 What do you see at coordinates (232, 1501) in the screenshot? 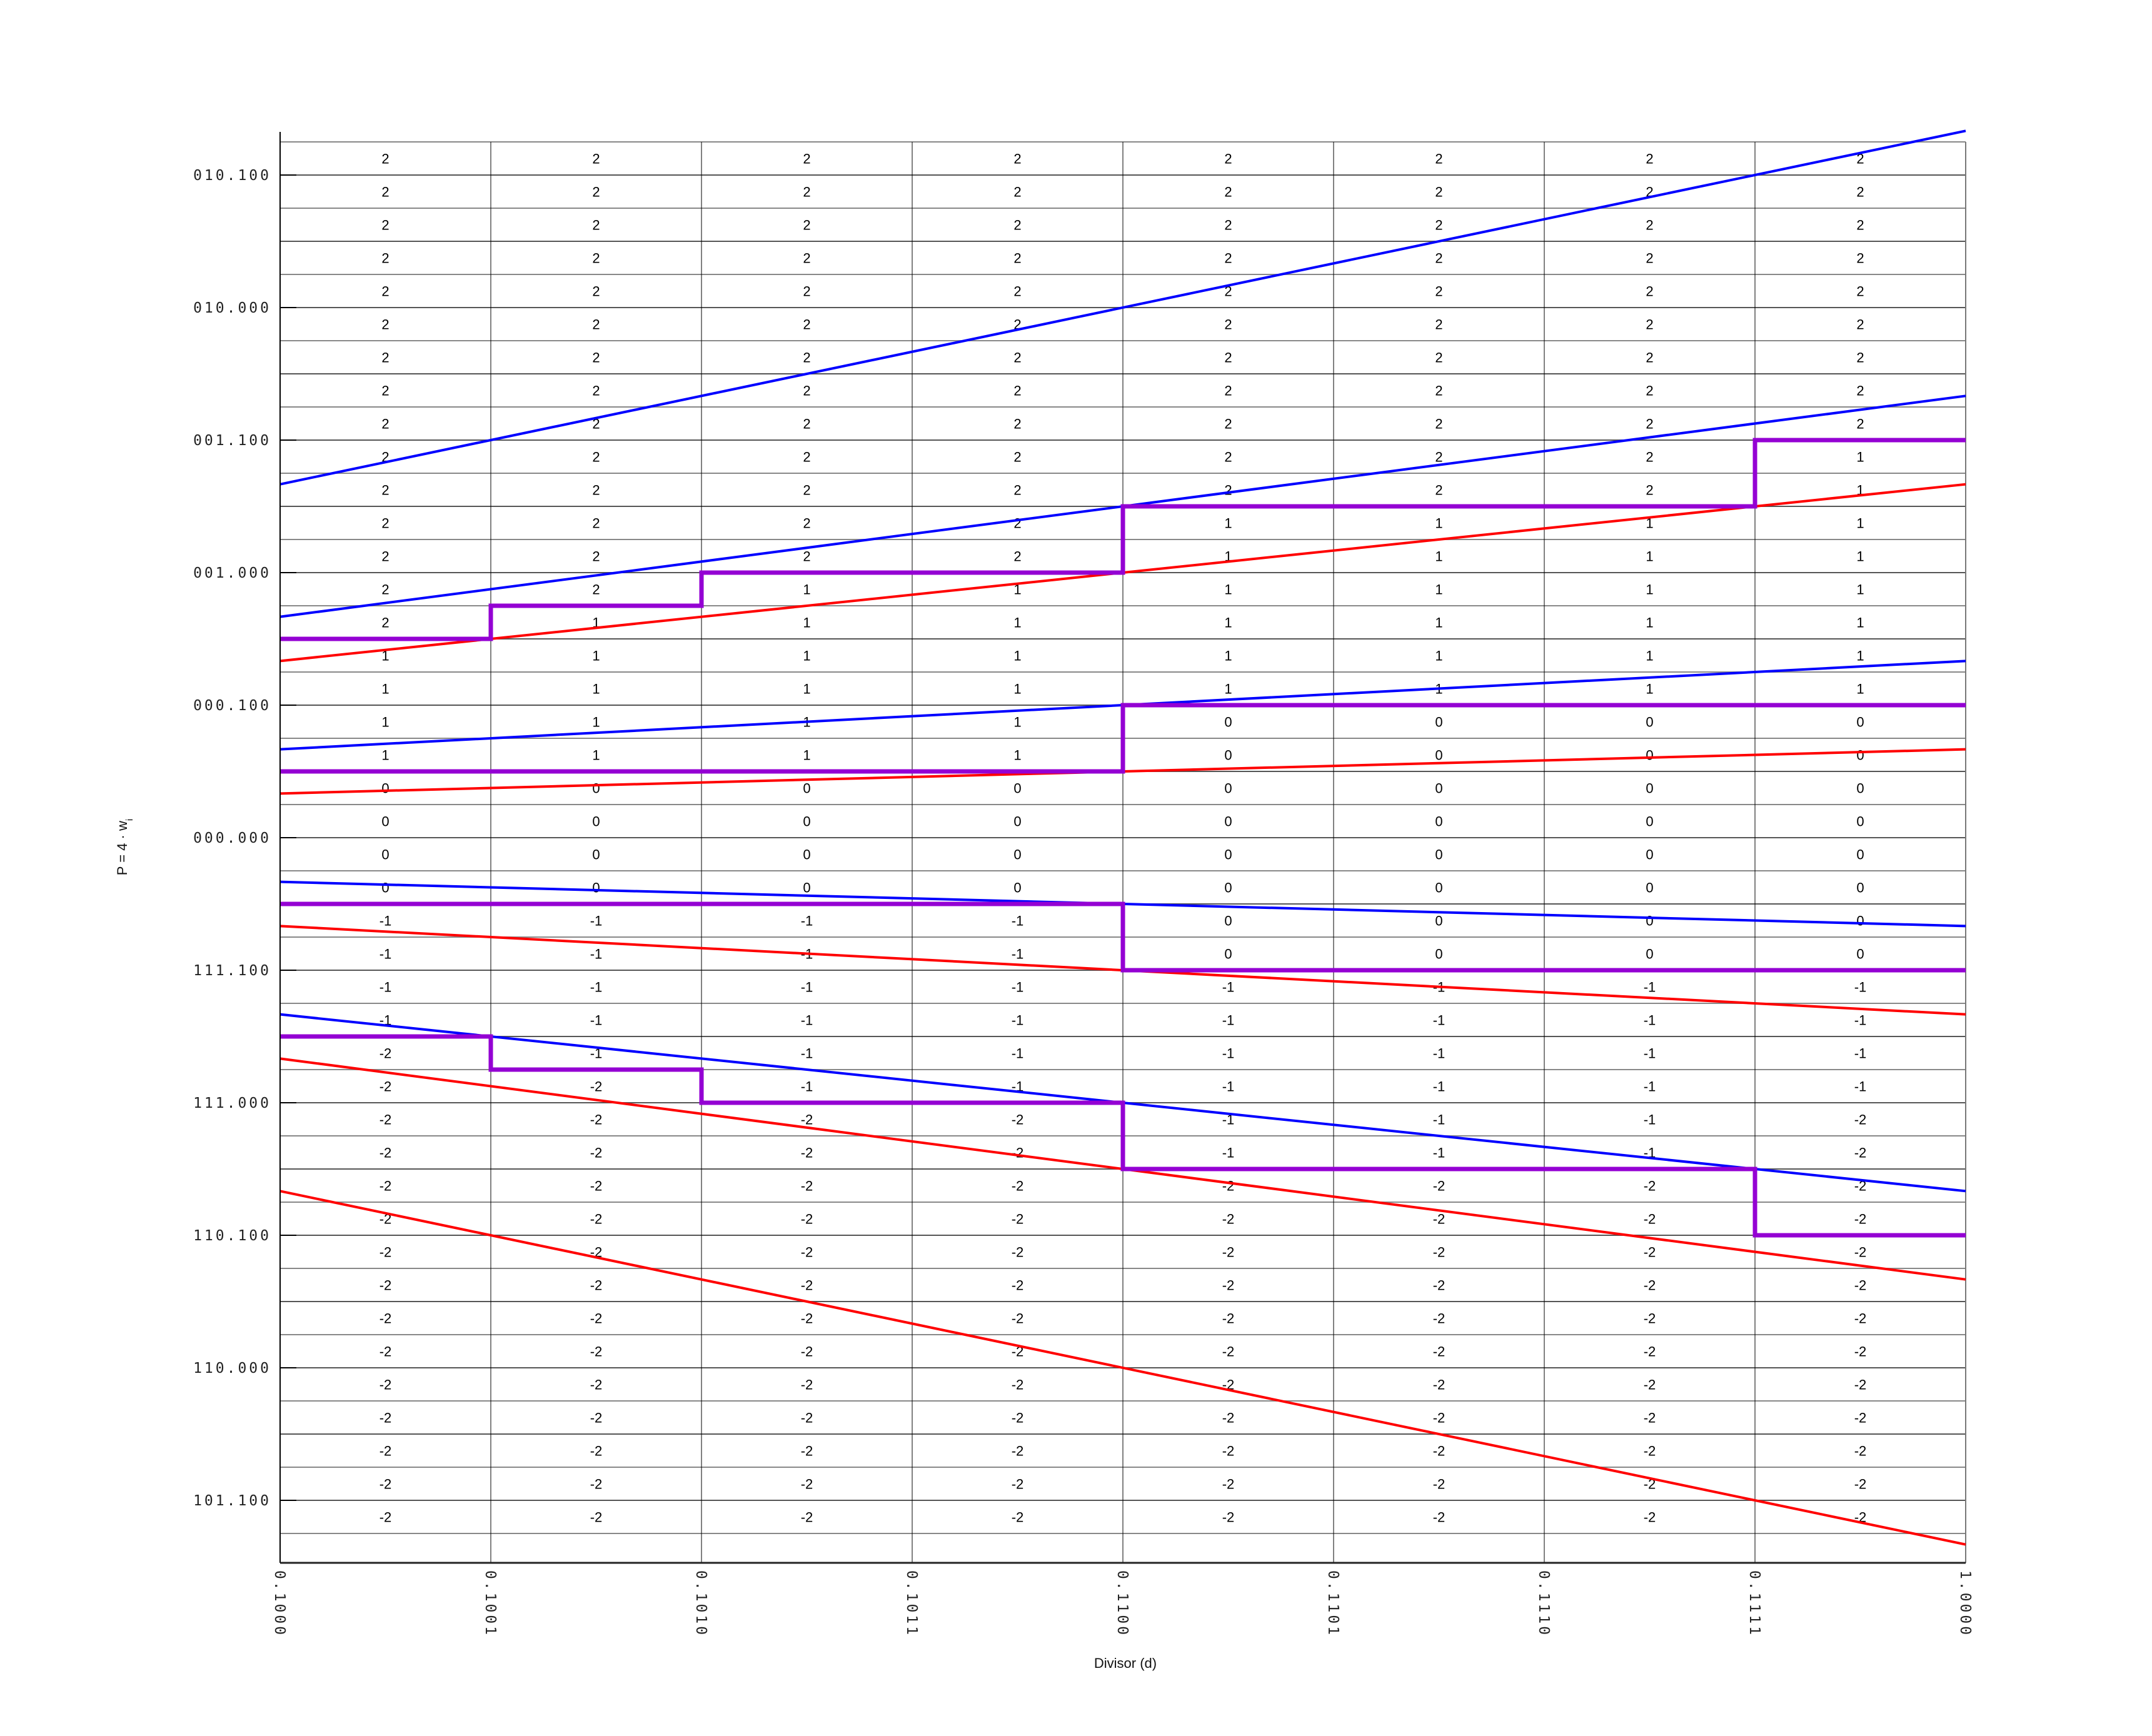
I see `y-tick-label: 101.100` at bounding box center [232, 1501].